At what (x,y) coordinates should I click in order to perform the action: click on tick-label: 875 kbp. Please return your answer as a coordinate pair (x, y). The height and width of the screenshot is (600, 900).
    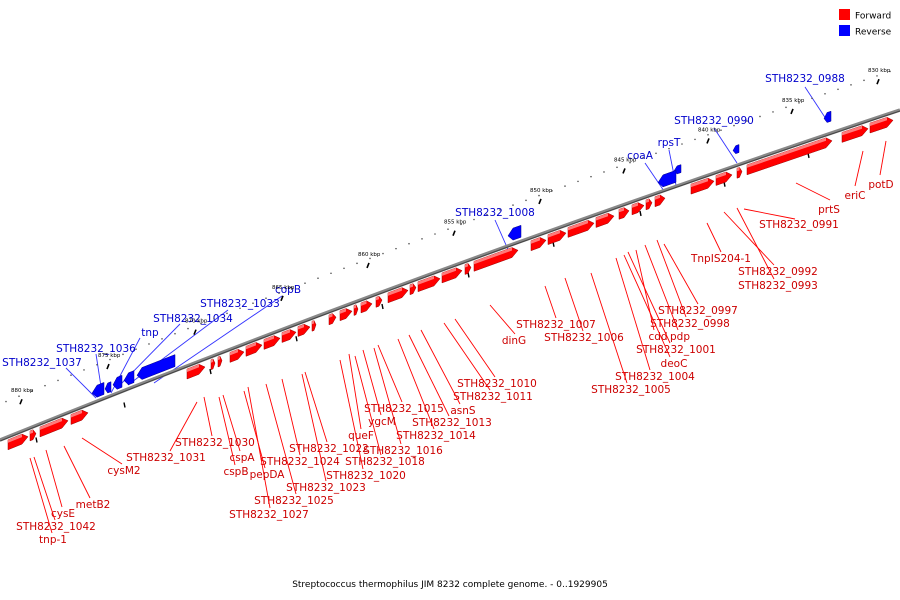
    Looking at the image, I should click on (109, 356).